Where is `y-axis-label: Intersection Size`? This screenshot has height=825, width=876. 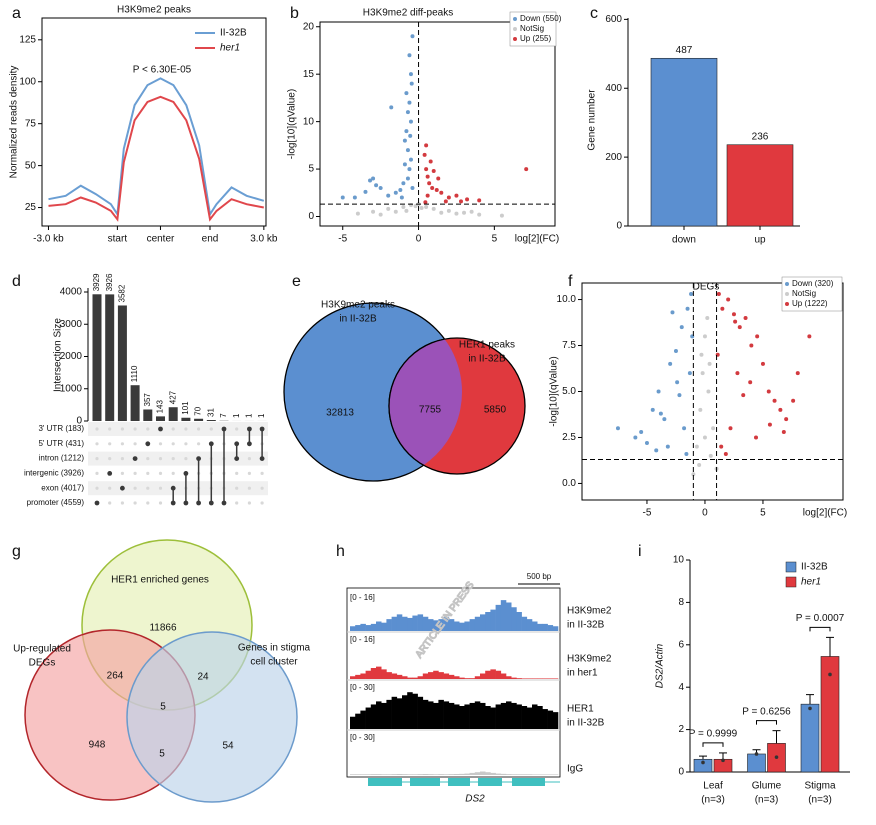
y-axis-label: Intersection Size is located at coordinates (58, 355).